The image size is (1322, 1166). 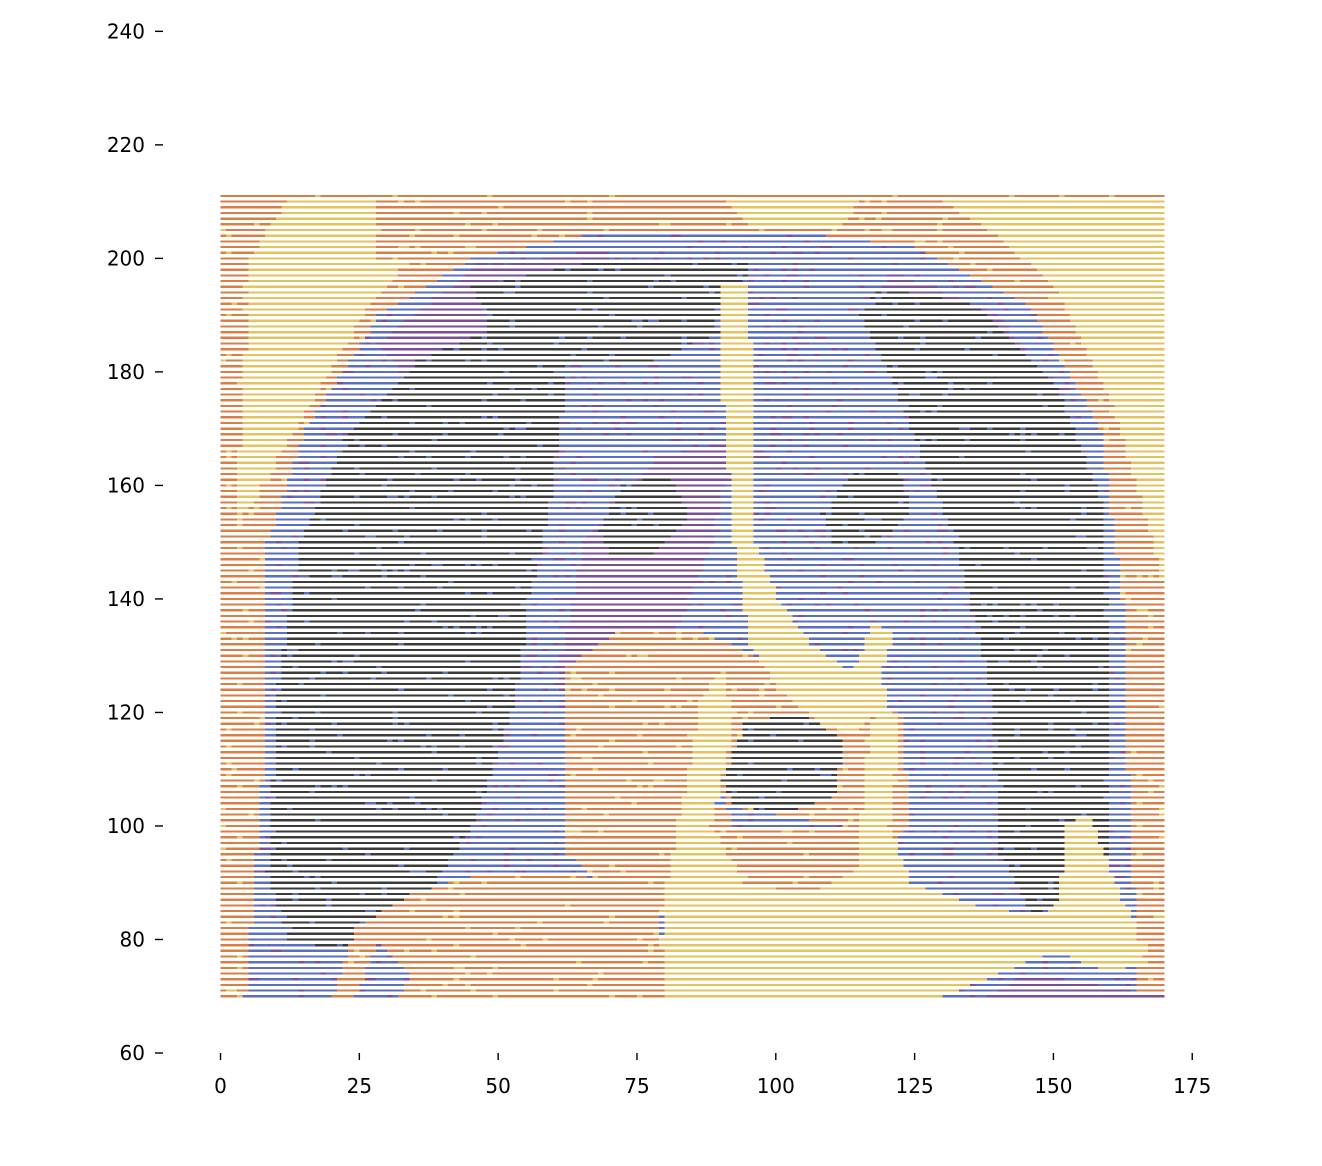 I want to click on x-tick-label: 125, so click(x=915, y=1086).